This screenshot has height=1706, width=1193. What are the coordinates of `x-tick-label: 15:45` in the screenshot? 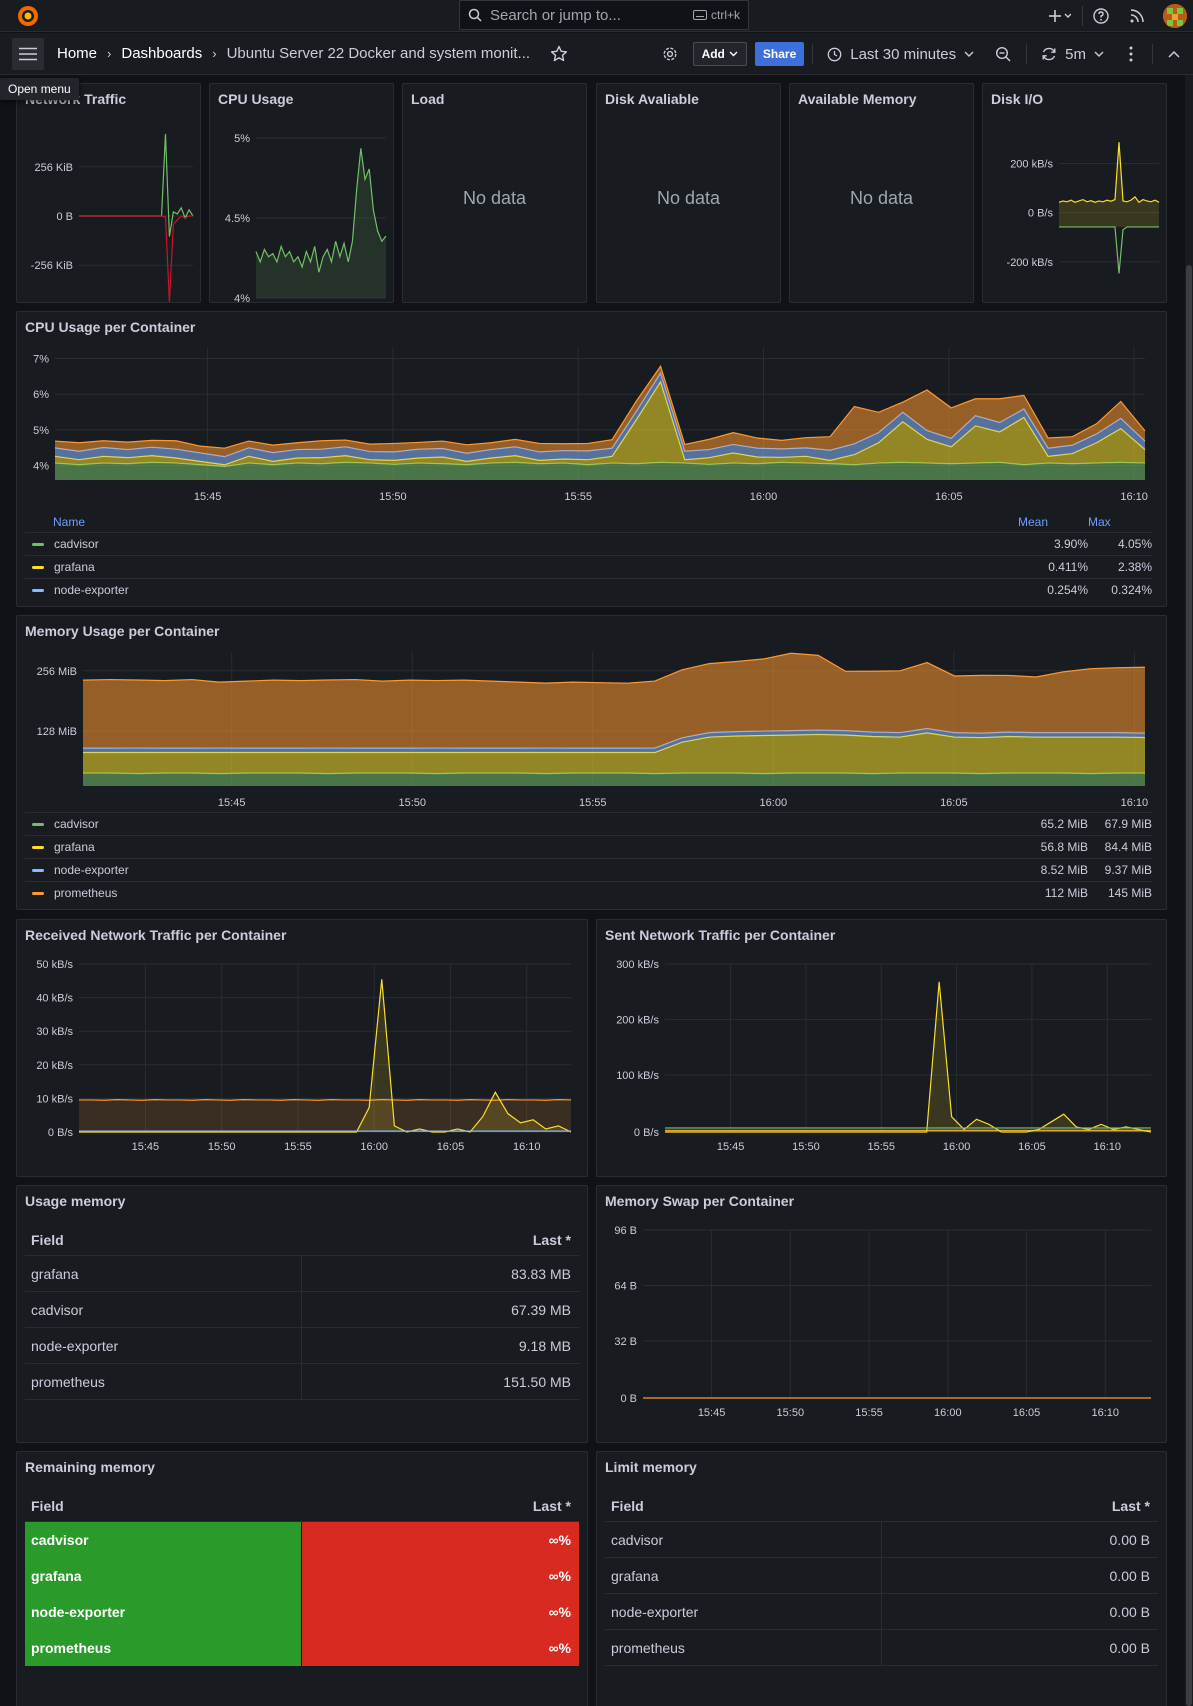 It's located at (712, 1413).